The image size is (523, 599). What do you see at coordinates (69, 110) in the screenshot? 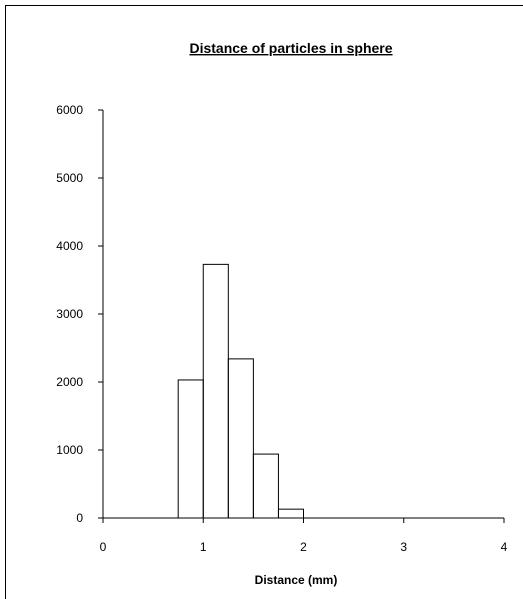
I see `y-tick-label: 6000` at bounding box center [69, 110].